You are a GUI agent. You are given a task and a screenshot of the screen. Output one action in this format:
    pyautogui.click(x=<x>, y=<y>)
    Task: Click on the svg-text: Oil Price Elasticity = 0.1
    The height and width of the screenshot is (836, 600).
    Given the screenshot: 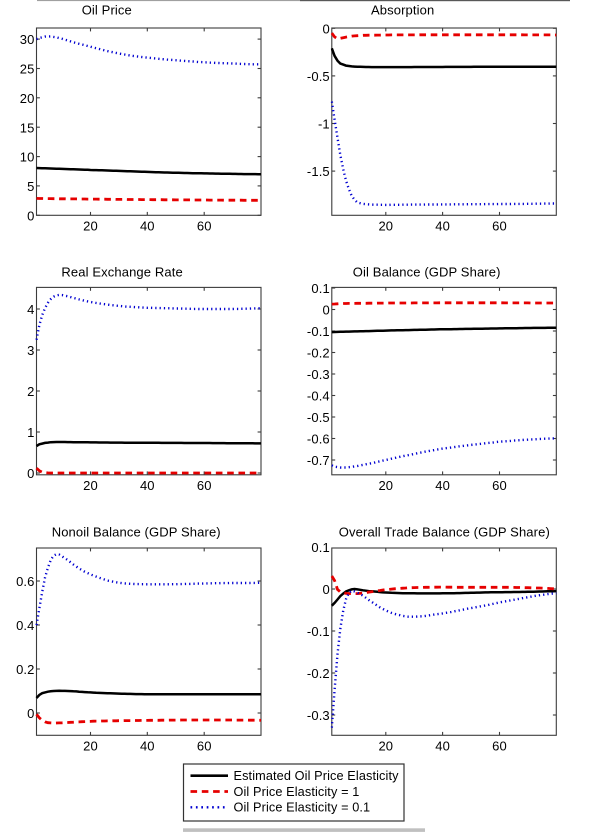 What is the action you would take?
    pyautogui.click(x=302, y=808)
    